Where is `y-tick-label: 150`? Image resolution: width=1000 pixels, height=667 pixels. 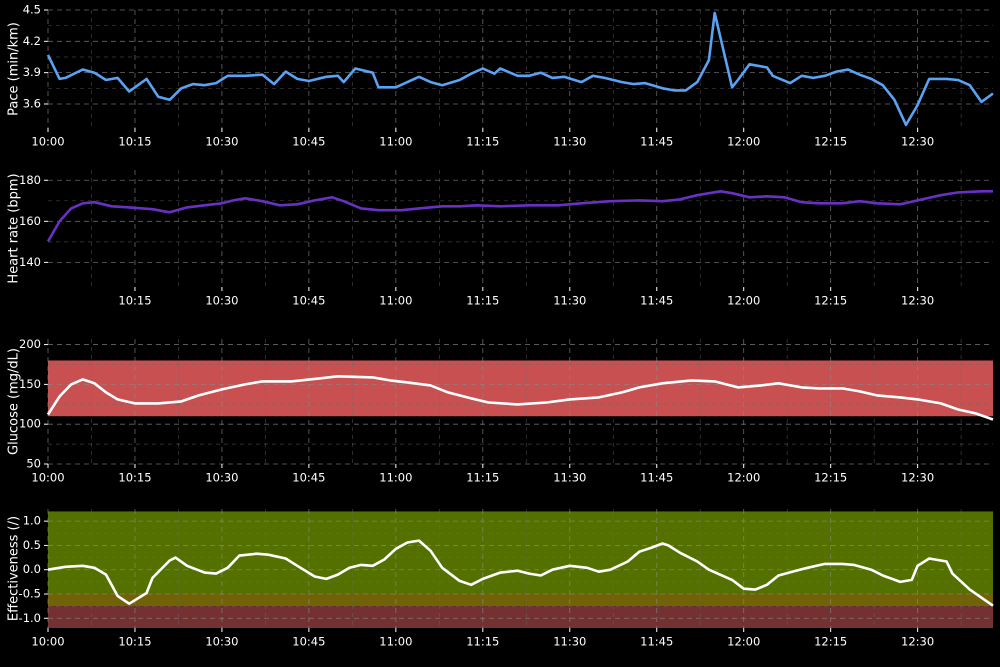
y-tick-label: 150 is located at coordinates (30, 384).